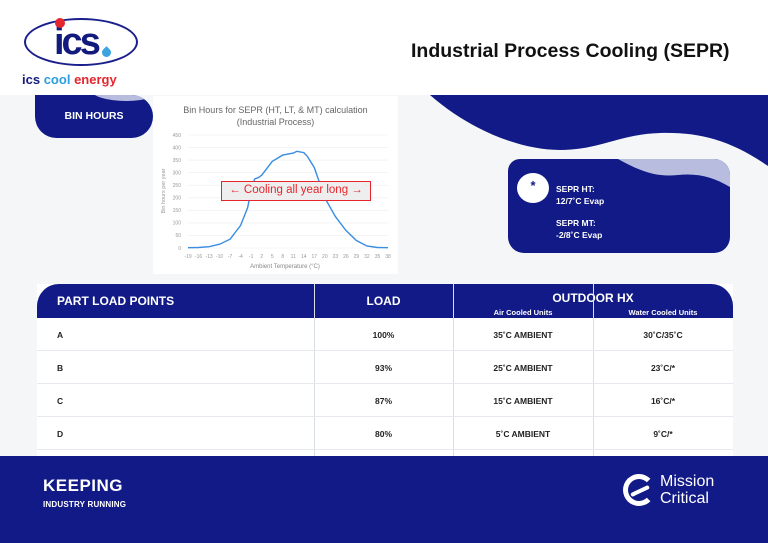  What do you see at coordinates (388, 257) in the screenshot?
I see `svg-text: 38` at bounding box center [388, 257].